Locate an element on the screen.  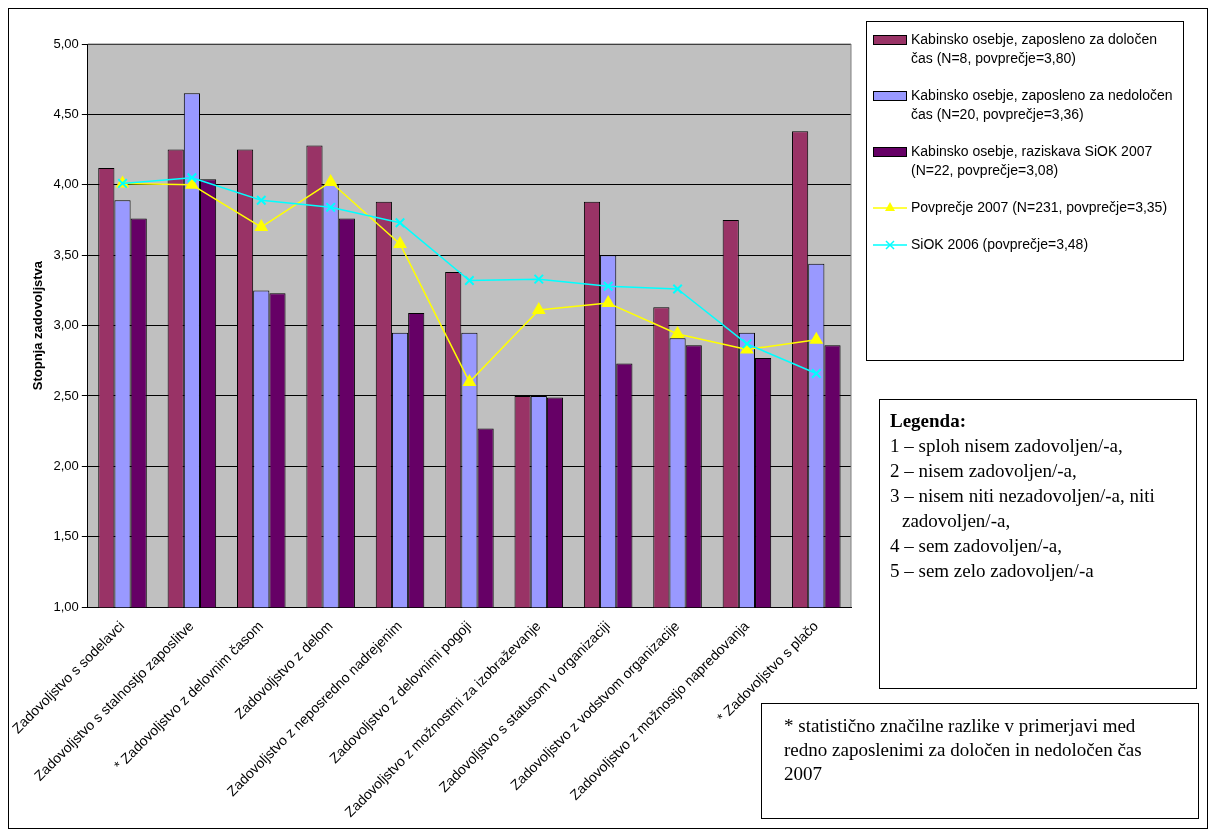
text: 1 – sploh nisem zadovoljen/-a, is located at coordinates (1007, 446).